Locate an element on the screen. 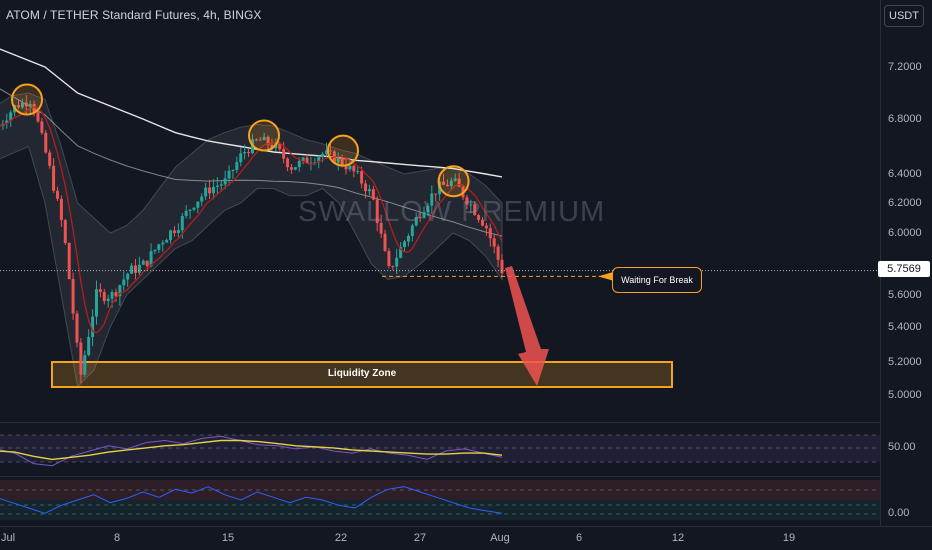 Image resolution: width=932 pixels, height=550 pixels. time-axis-label: Jul is located at coordinates (8, 538).